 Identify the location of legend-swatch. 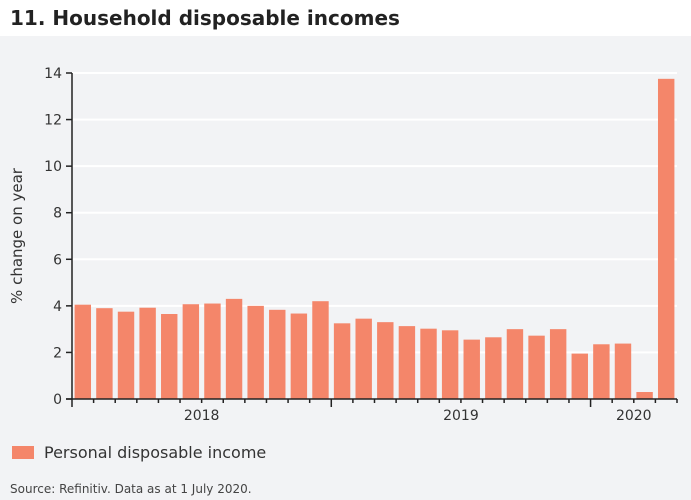
(23, 452).